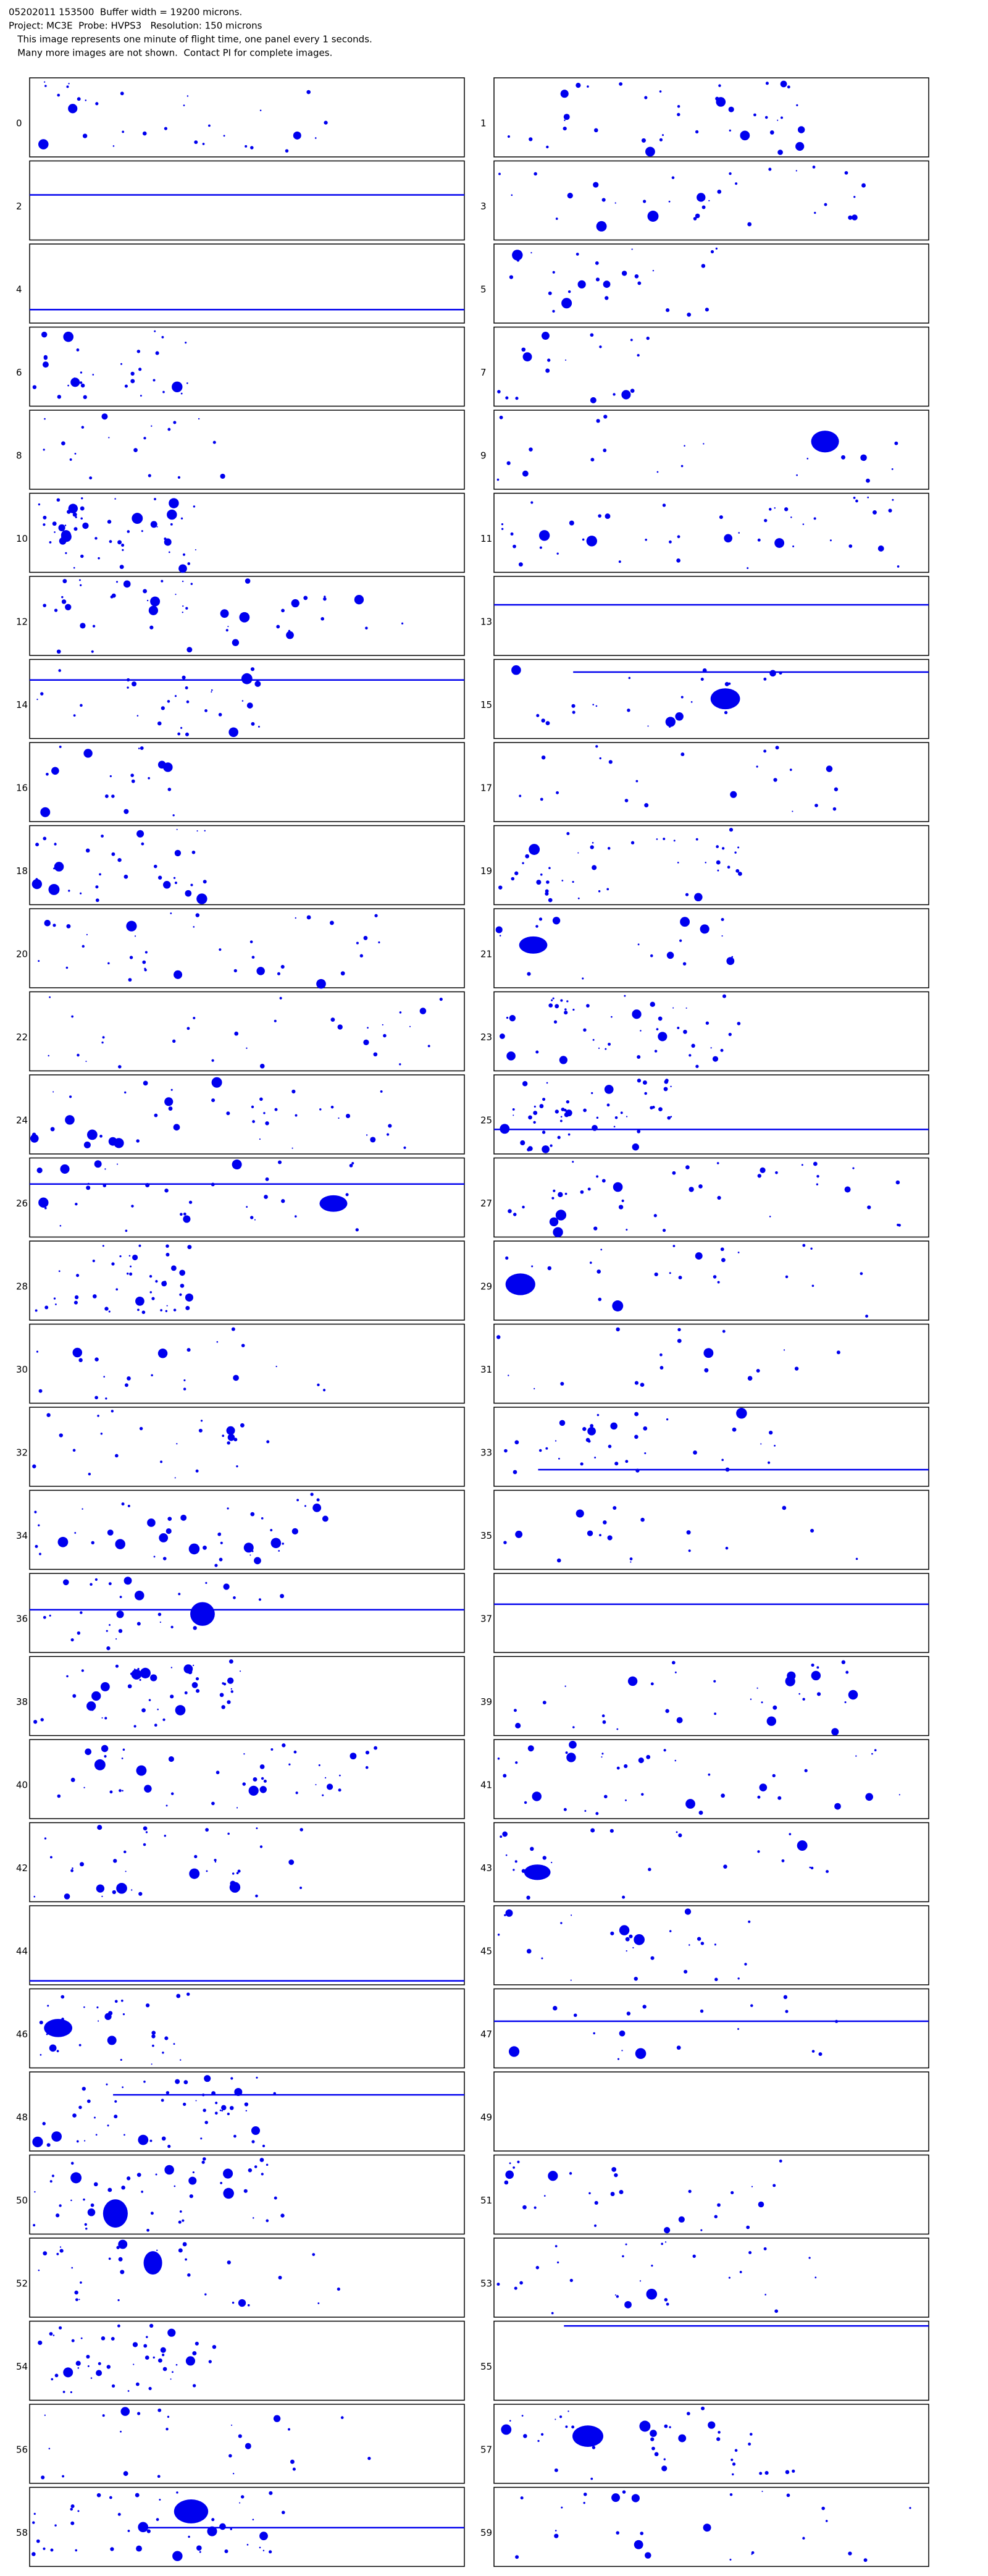 The height and width of the screenshot is (2576, 988). I want to click on panel: 51, so click(704, 2194).